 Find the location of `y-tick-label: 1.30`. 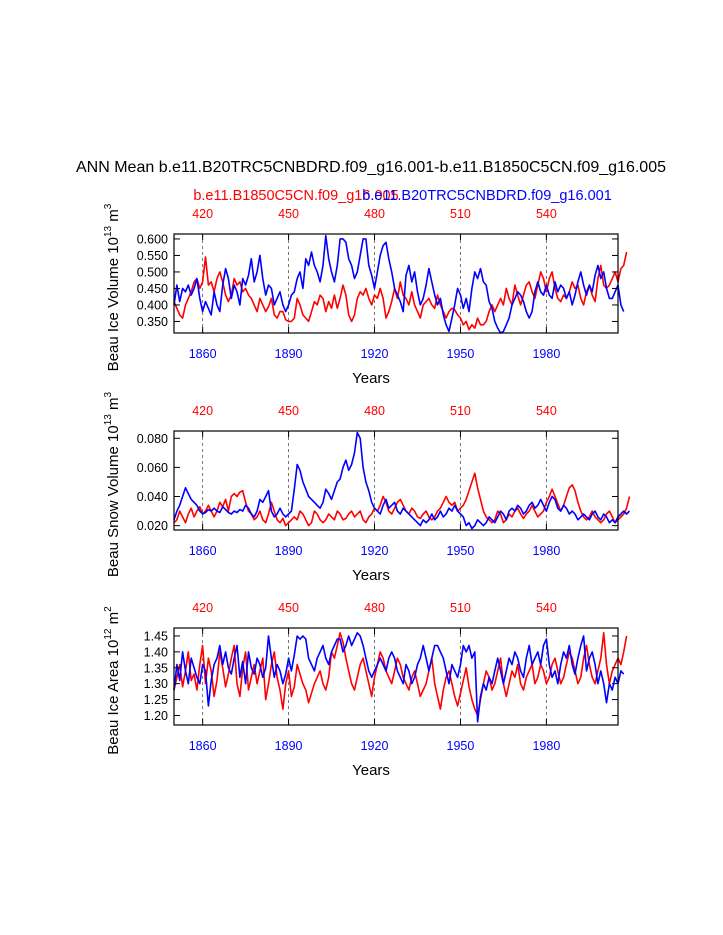

y-tick-label: 1.30 is located at coordinates (156, 684).